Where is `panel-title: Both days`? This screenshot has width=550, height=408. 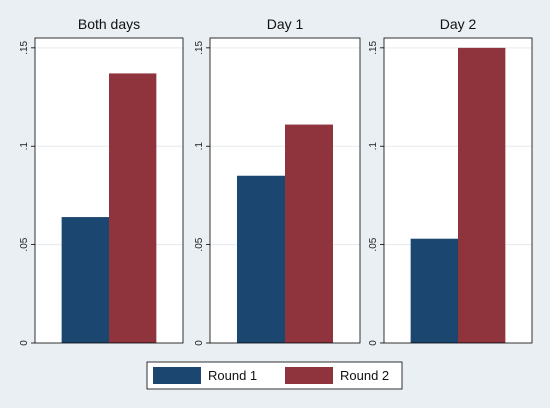 panel-title: Both days is located at coordinates (109, 24).